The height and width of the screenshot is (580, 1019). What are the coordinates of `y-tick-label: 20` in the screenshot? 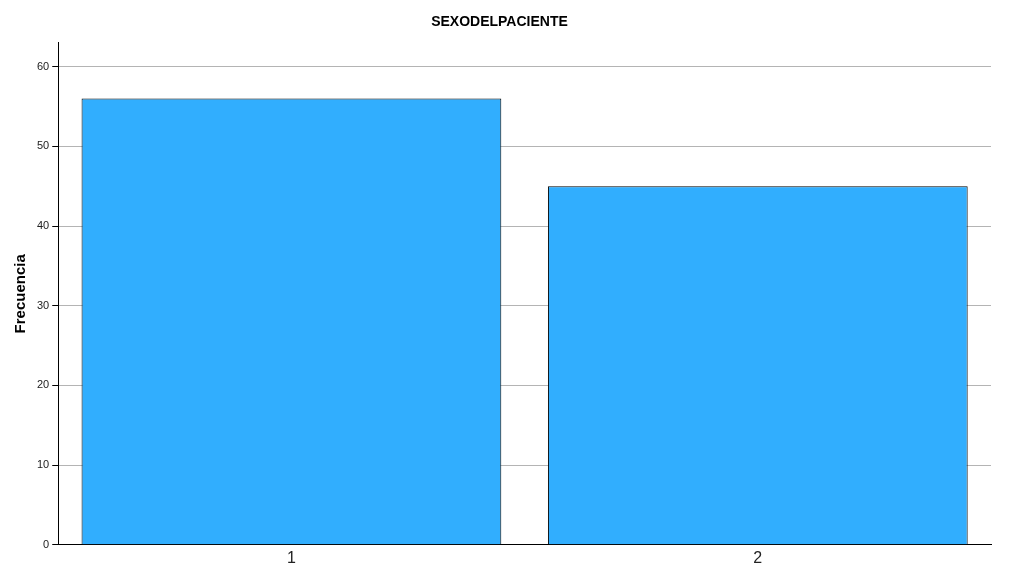 It's located at (43, 384).